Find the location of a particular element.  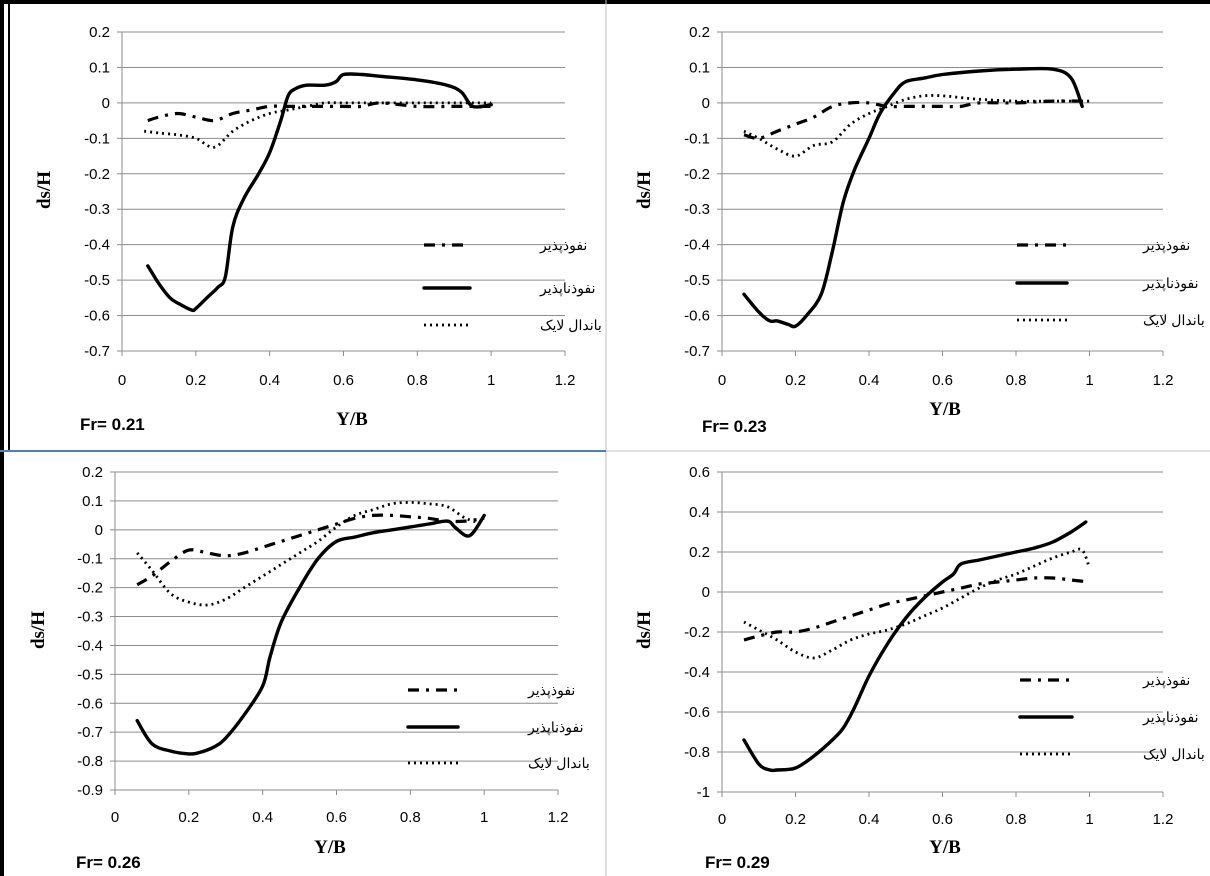

froude-number-label: Fr= 0.23 is located at coordinates (734, 426).